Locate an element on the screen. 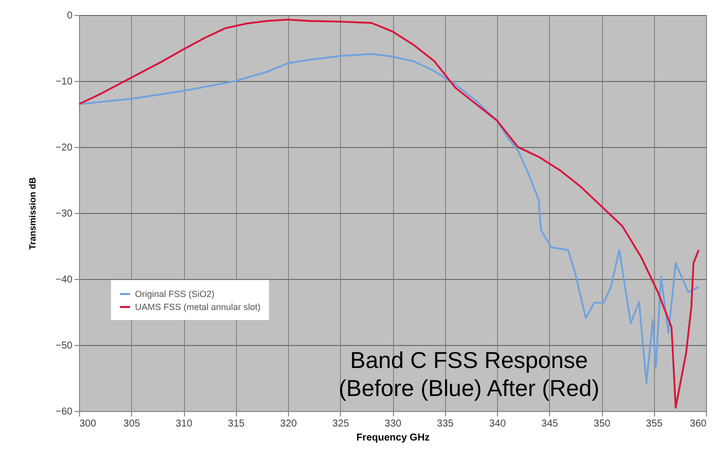 Image resolution: width=712 pixels, height=458 pixels. x-tick-label: 315 is located at coordinates (237, 424).